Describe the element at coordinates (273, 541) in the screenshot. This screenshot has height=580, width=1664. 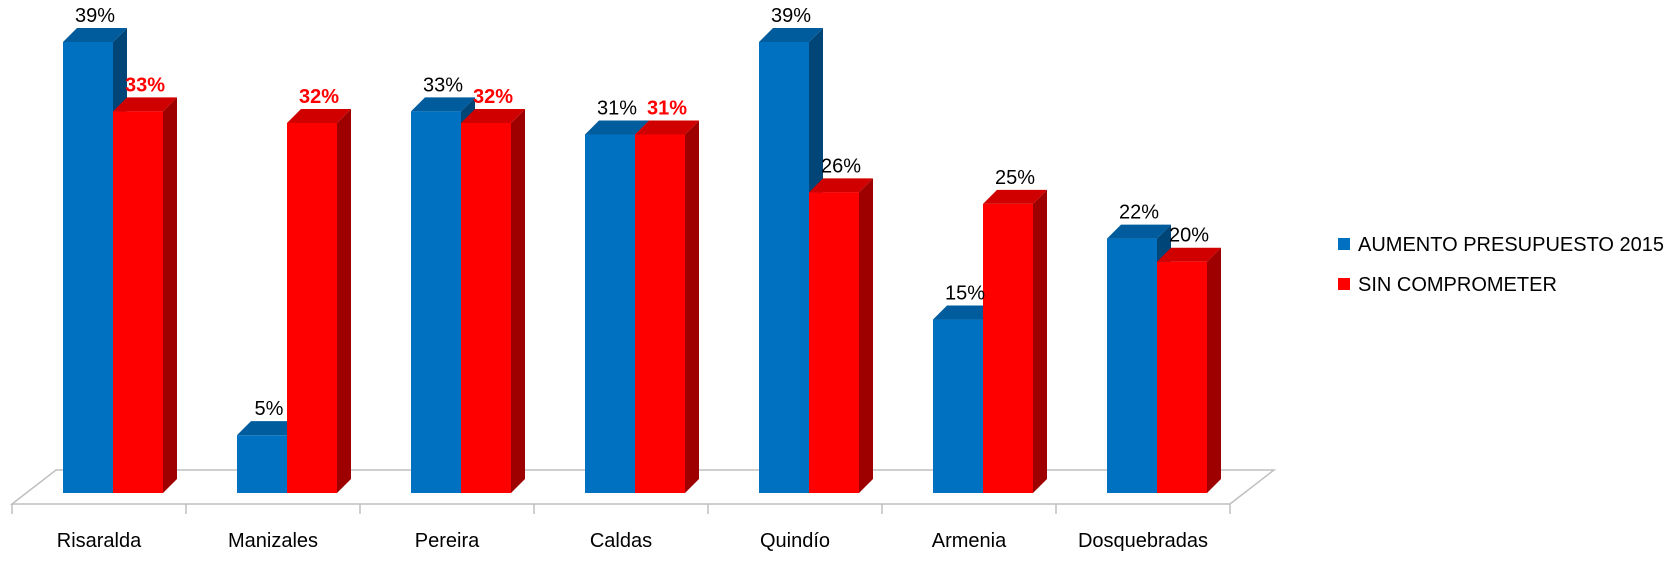
I see `category-label: Manizales` at that location.